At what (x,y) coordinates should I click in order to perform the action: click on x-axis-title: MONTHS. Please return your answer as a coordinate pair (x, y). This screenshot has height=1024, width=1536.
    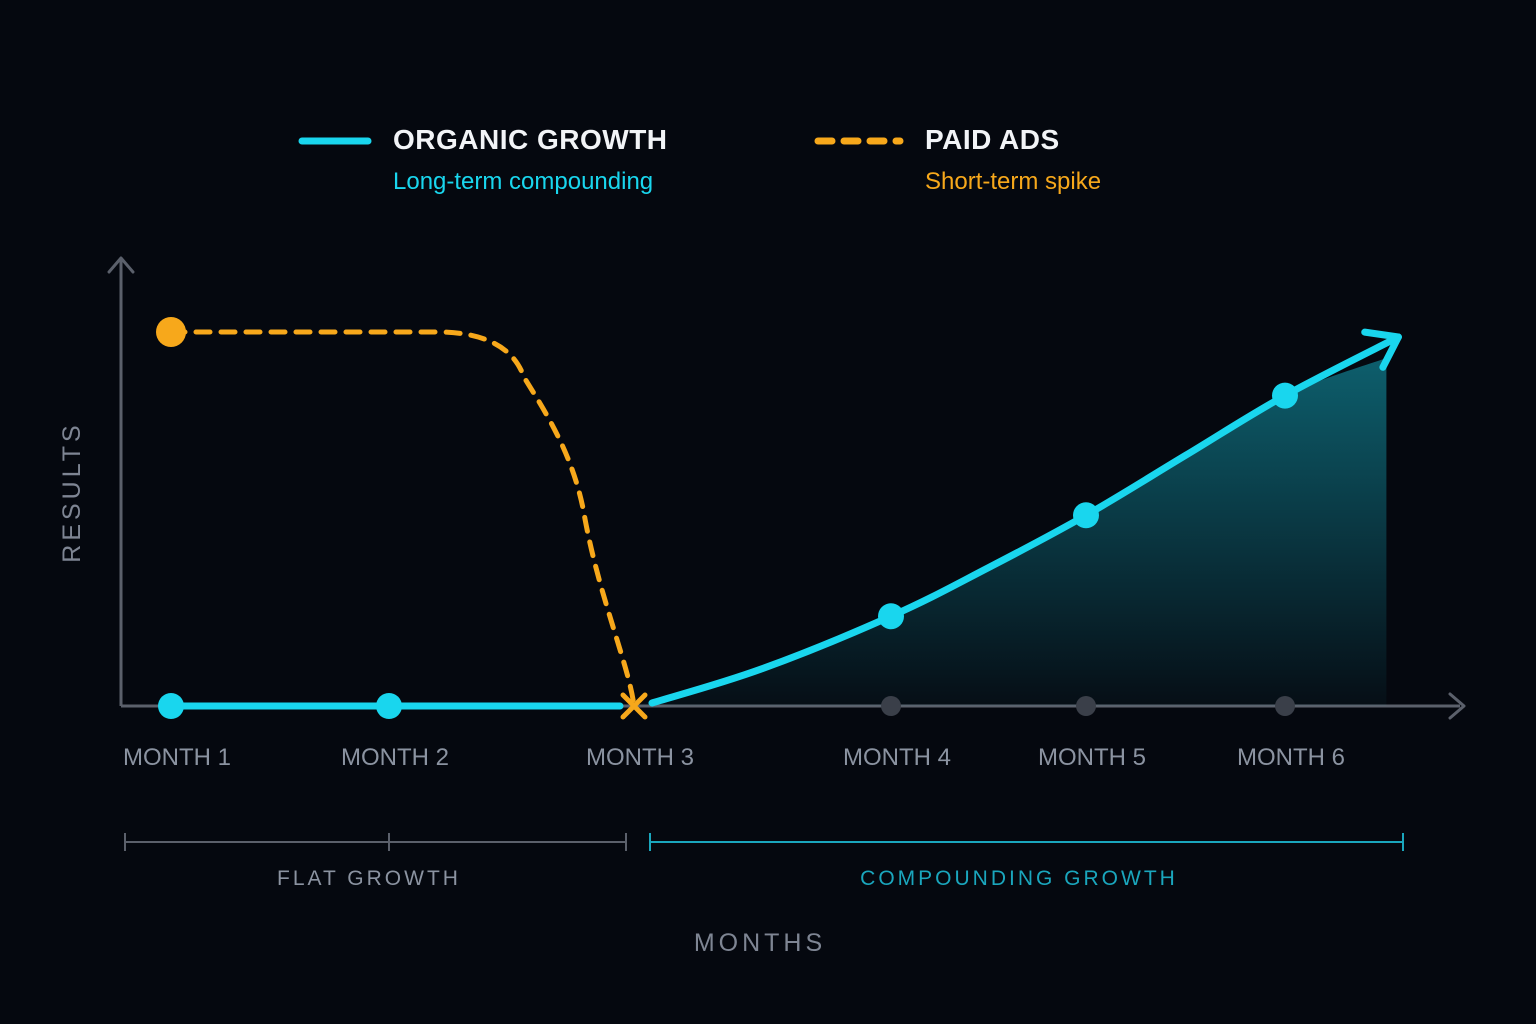
    Looking at the image, I should click on (760, 943).